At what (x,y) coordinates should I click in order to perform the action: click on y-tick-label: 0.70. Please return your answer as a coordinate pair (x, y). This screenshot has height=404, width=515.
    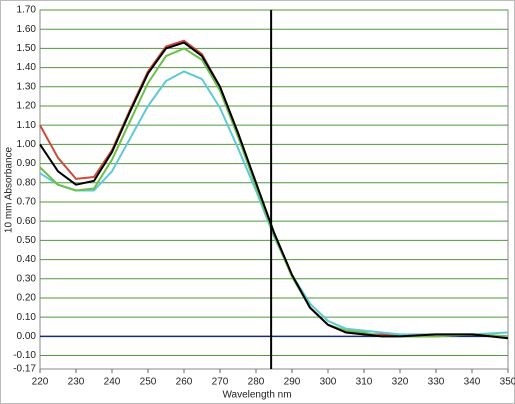
    Looking at the image, I should click on (27, 202).